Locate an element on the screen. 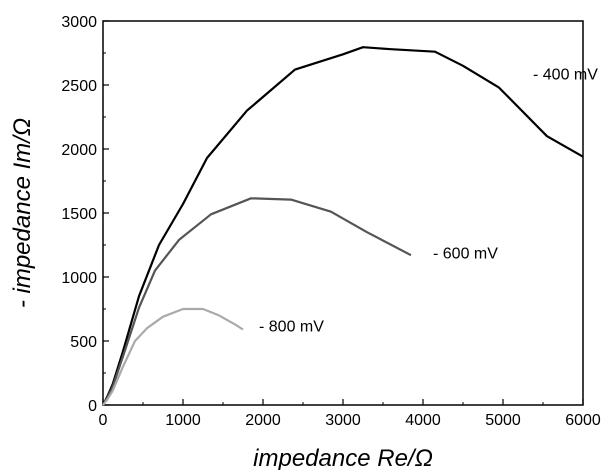 This screenshot has width=606, height=470. x-tick-label: 4000 is located at coordinates (423, 420).